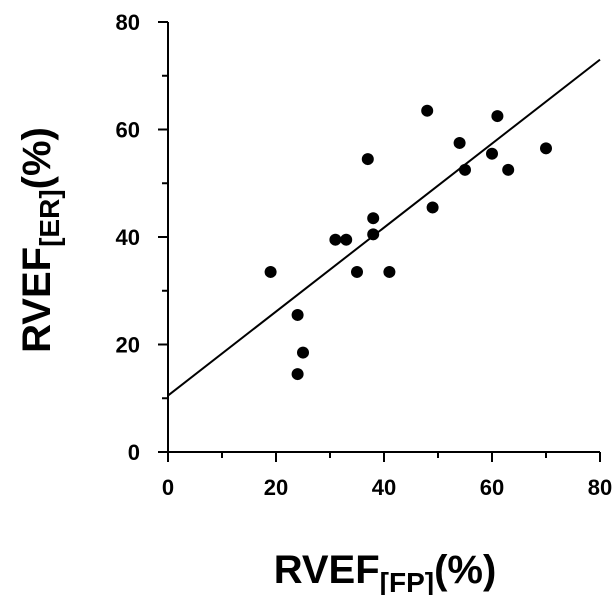  What do you see at coordinates (37, 158) in the screenshot?
I see `y-axis-title-unit: (%)` at bounding box center [37, 158].